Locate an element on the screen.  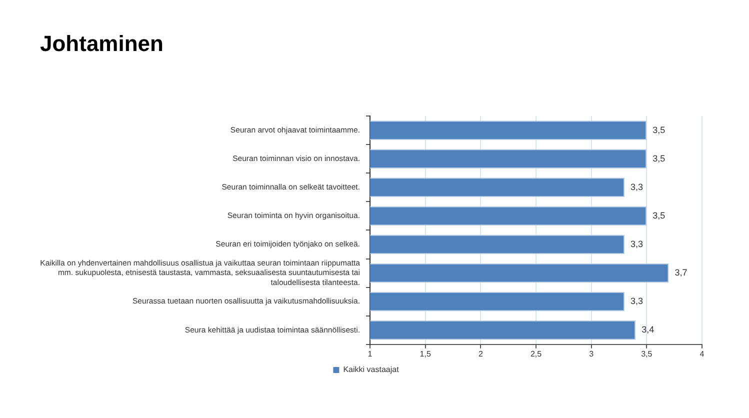
x-tick-label: 3,5 is located at coordinates (647, 353).